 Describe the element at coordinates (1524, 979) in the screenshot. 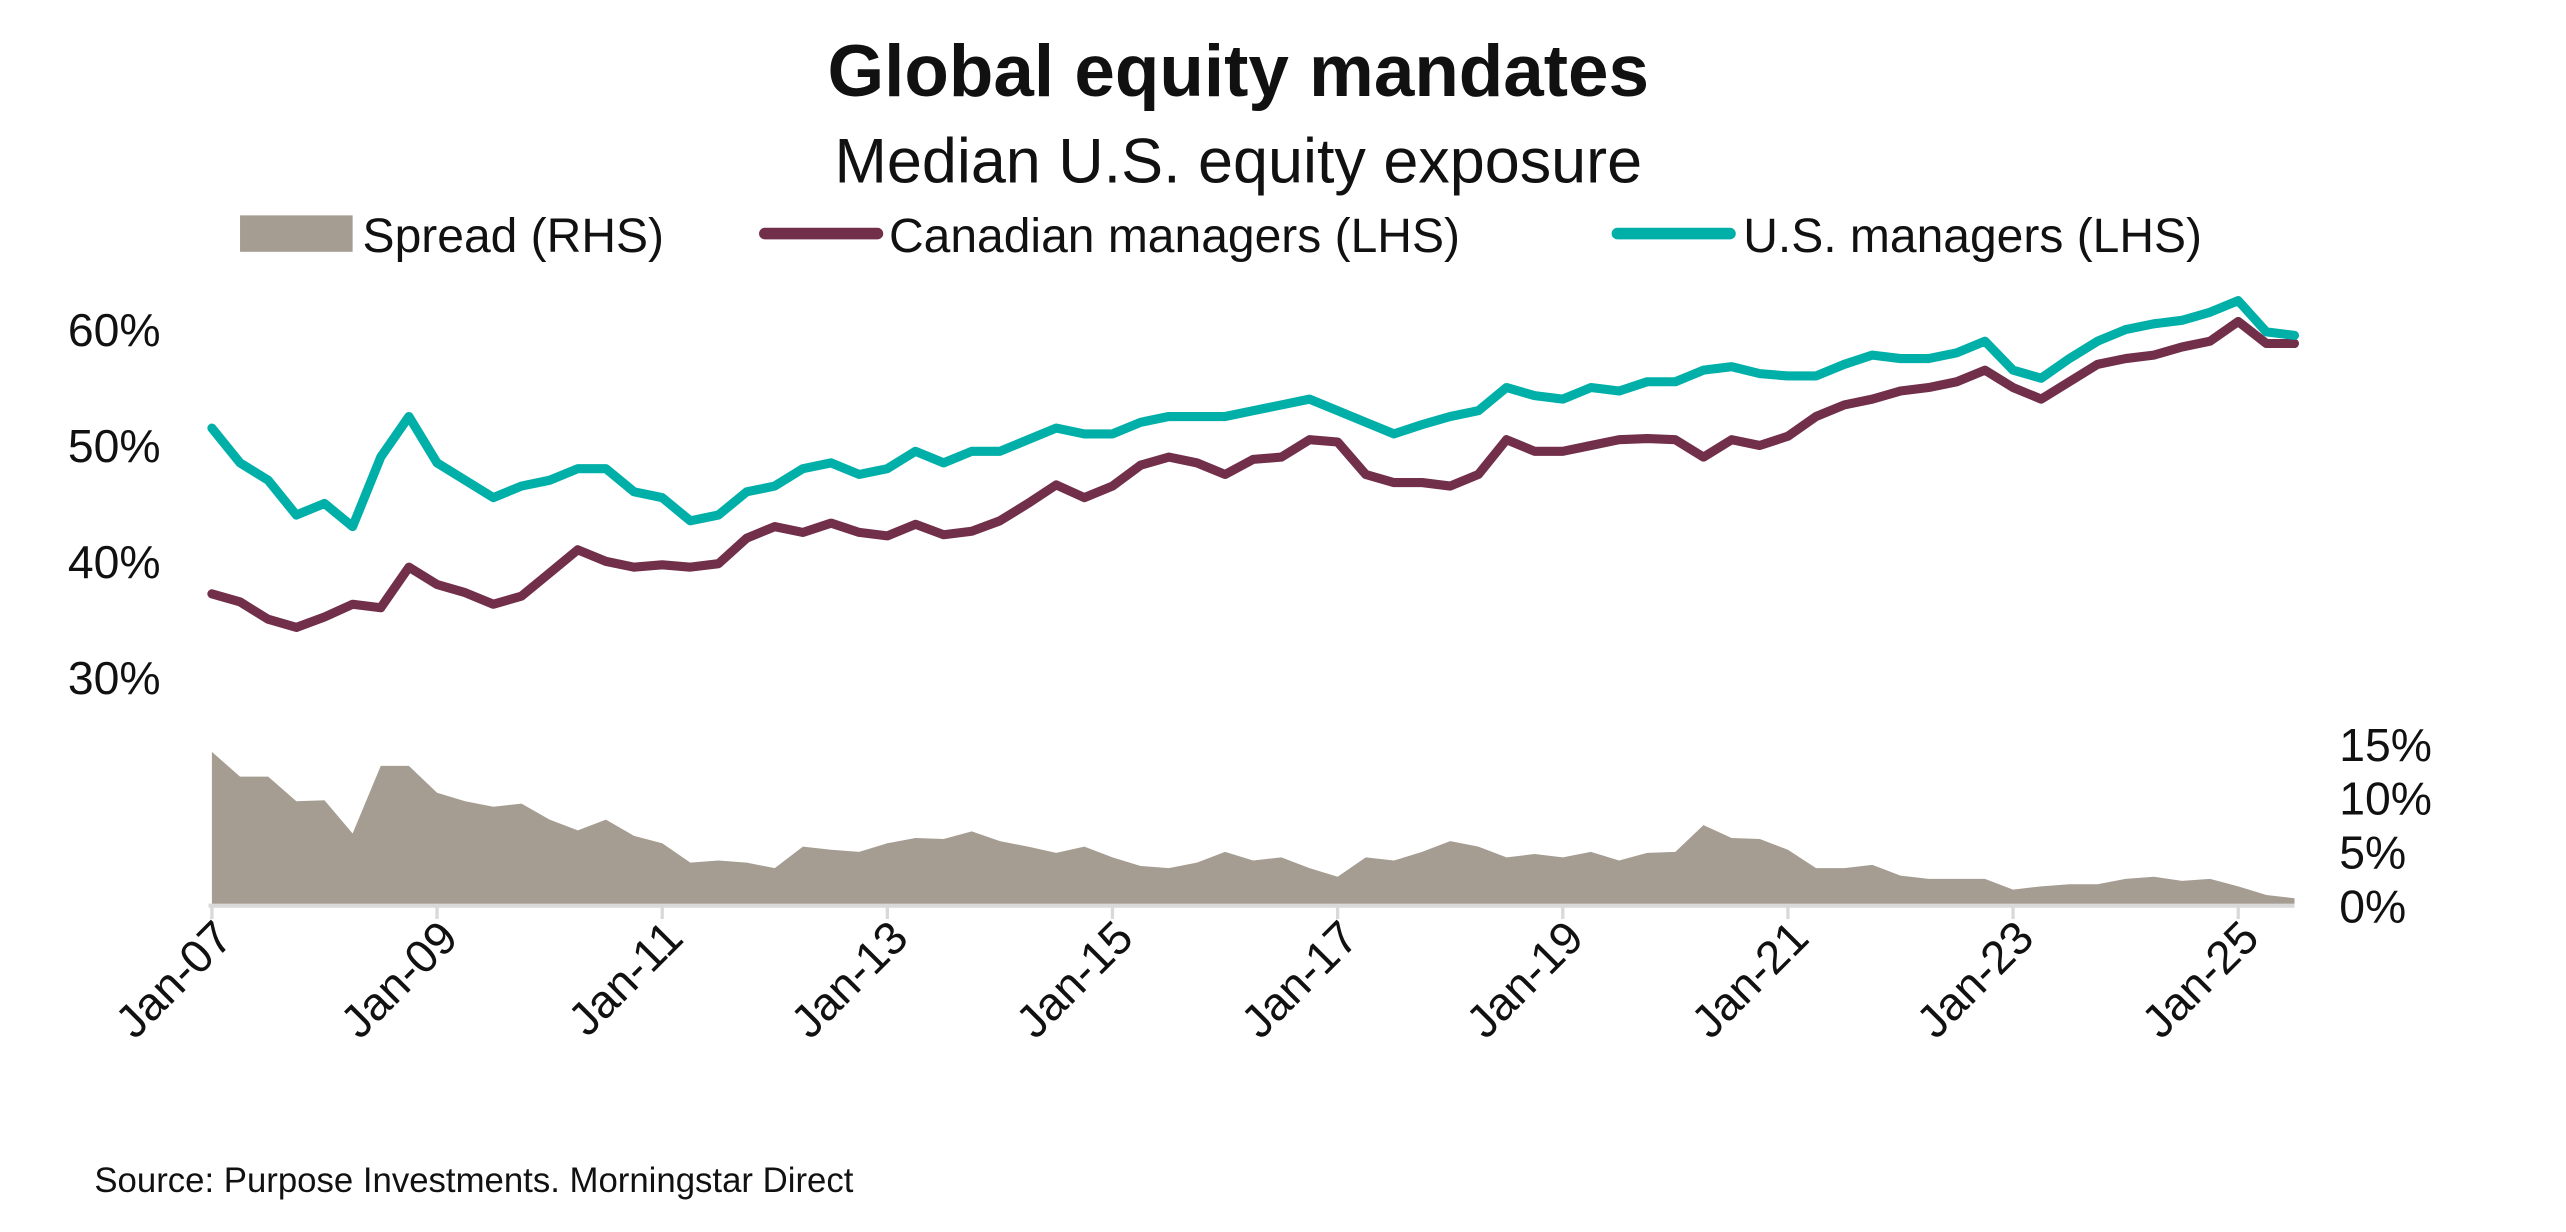

I see `x-axis-tick-label: Jan-19` at that location.